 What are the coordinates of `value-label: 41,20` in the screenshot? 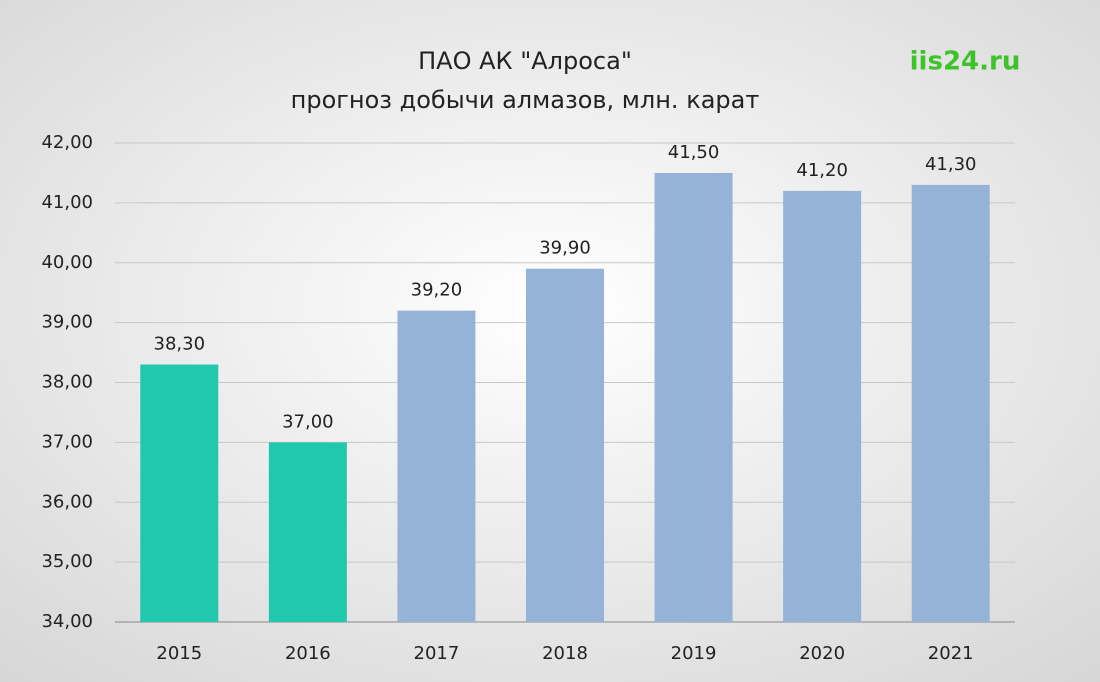 It's located at (822, 170).